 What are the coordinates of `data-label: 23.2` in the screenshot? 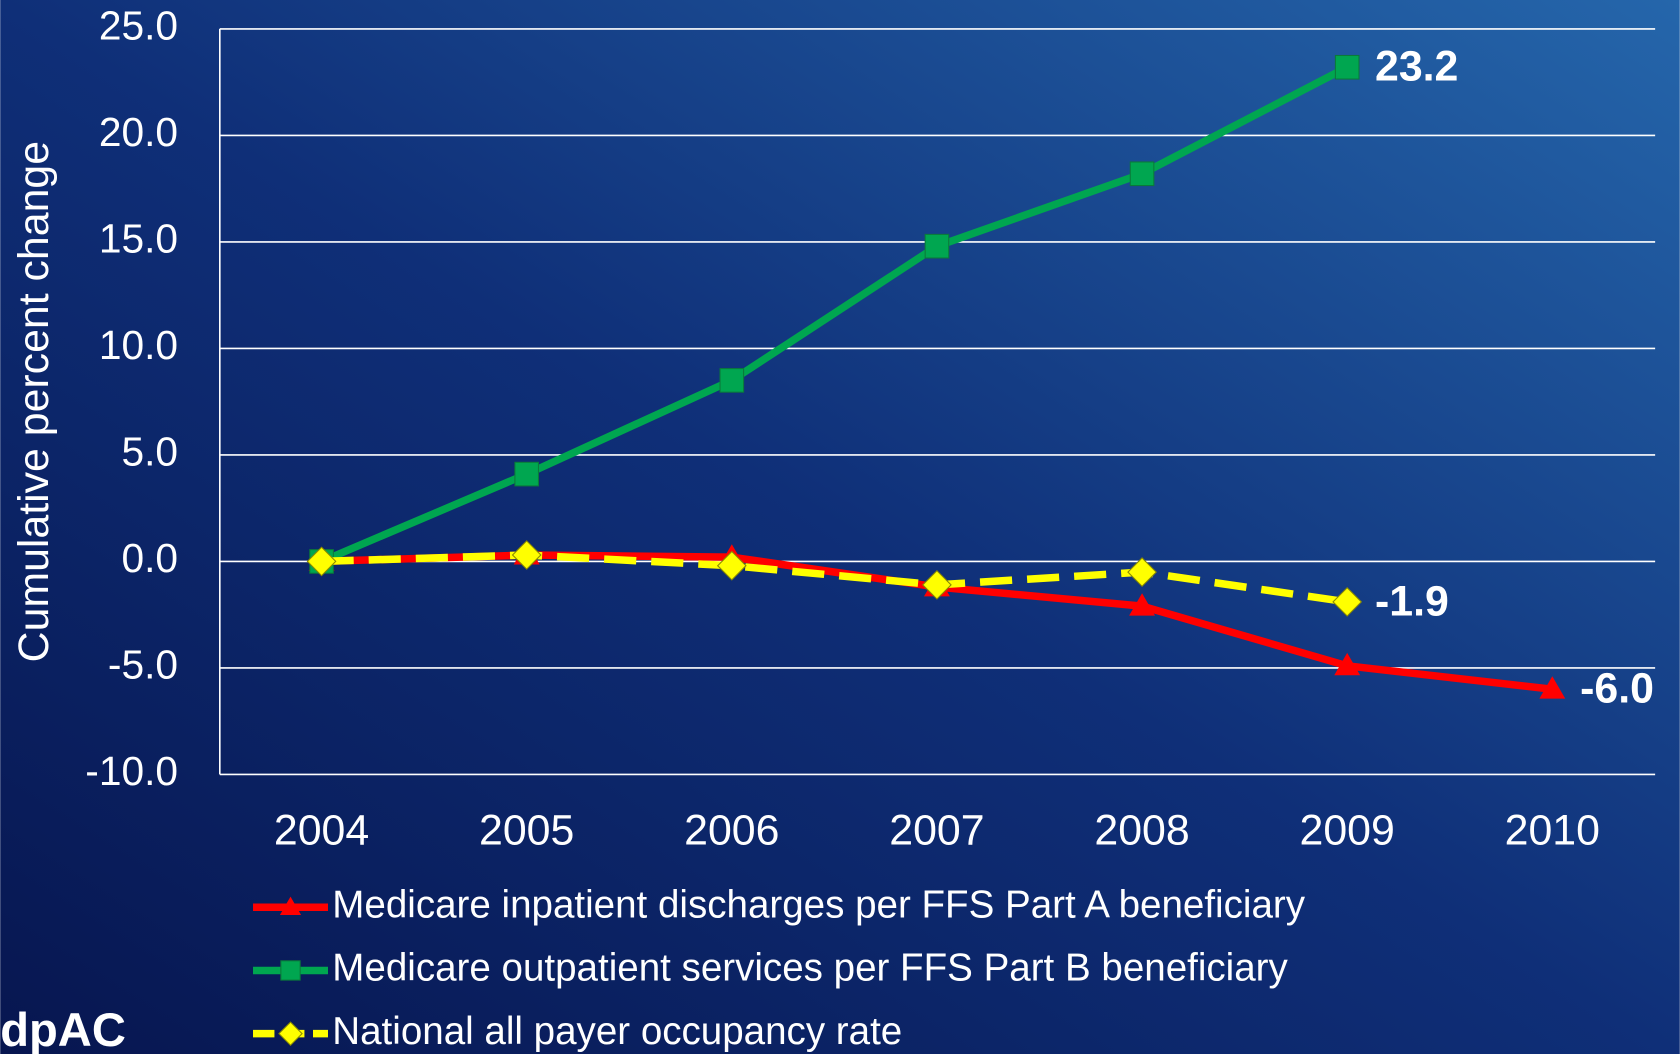 It's located at (1416, 67).